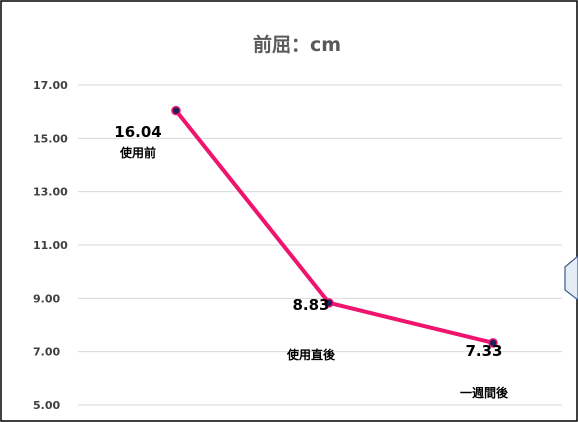 The image size is (578, 422). What do you see at coordinates (46, 298) in the screenshot?
I see `y-tick-label: 9.00` at bounding box center [46, 298].